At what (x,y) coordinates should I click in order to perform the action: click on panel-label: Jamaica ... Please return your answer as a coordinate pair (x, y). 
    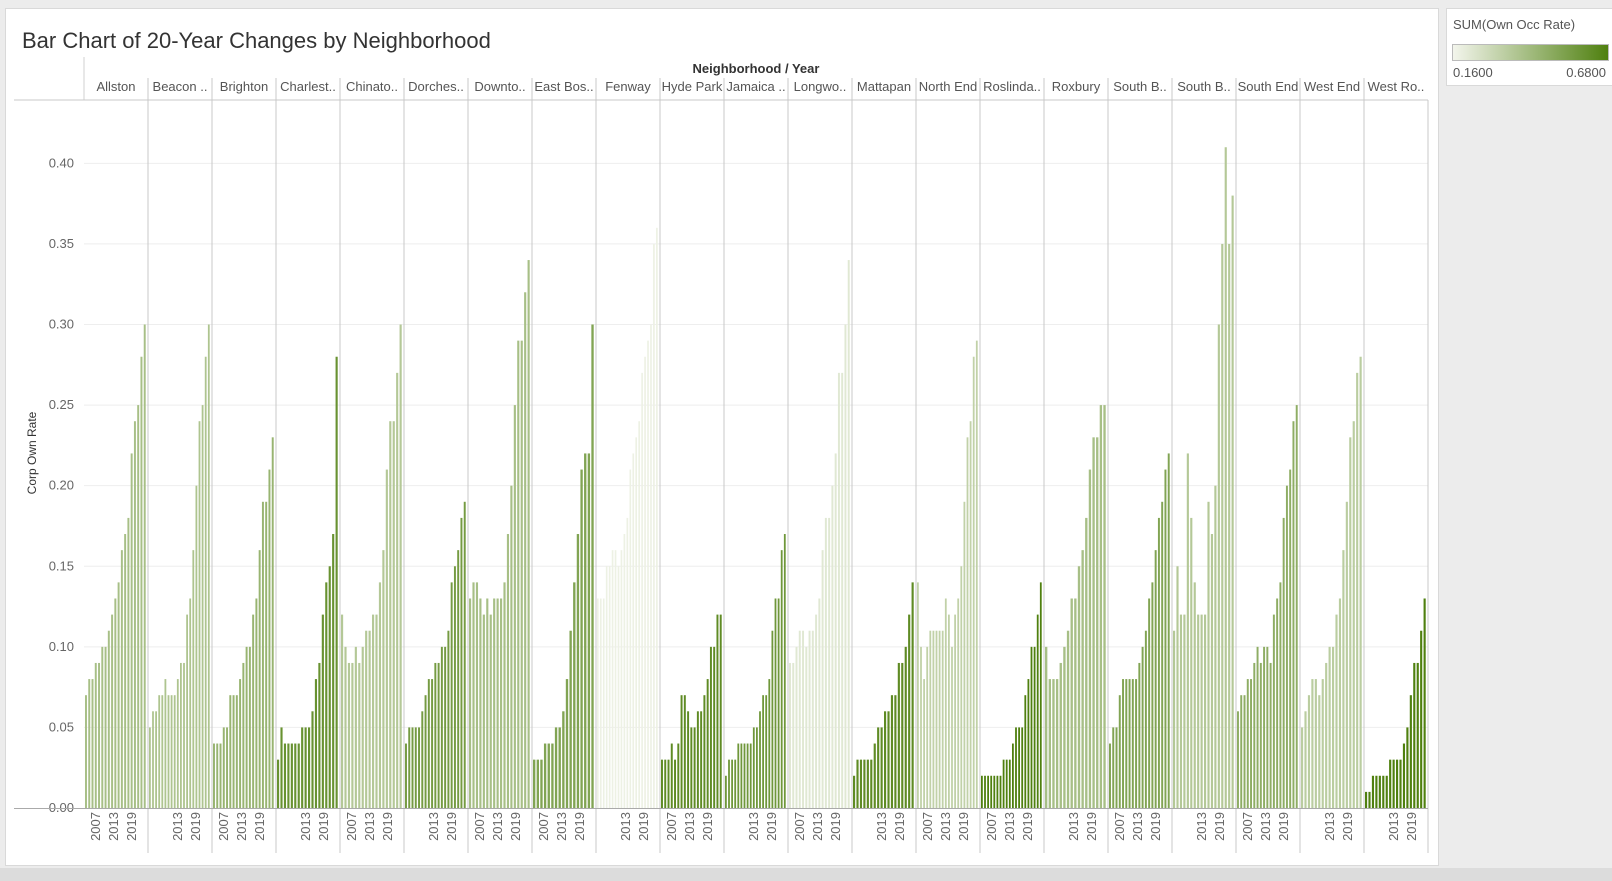
    Looking at the image, I should click on (755, 86).